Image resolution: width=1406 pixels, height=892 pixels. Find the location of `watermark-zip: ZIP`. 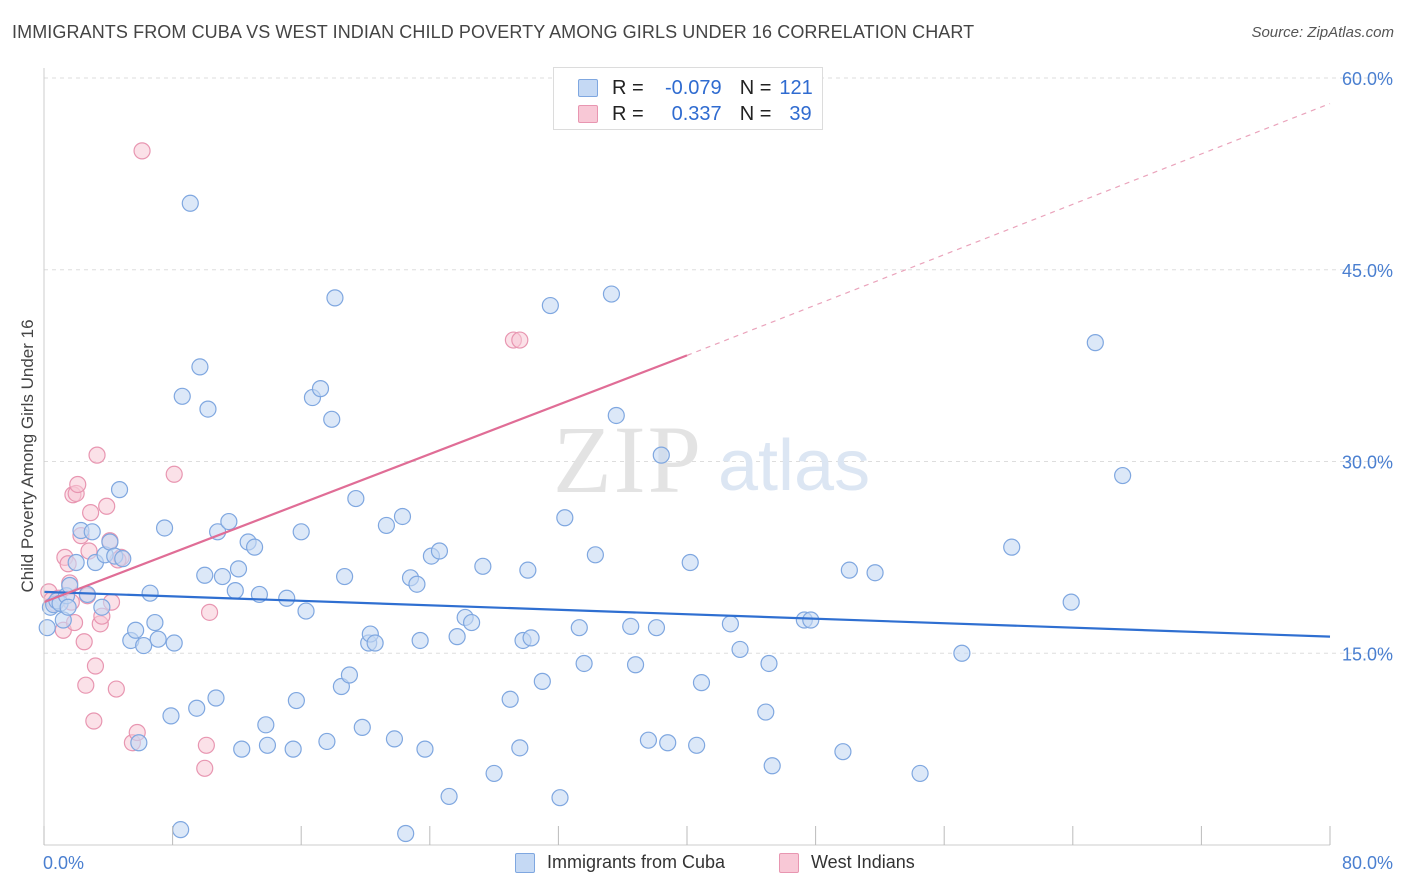

watermark-zip: ZIP is located at coordinates (628, 459).